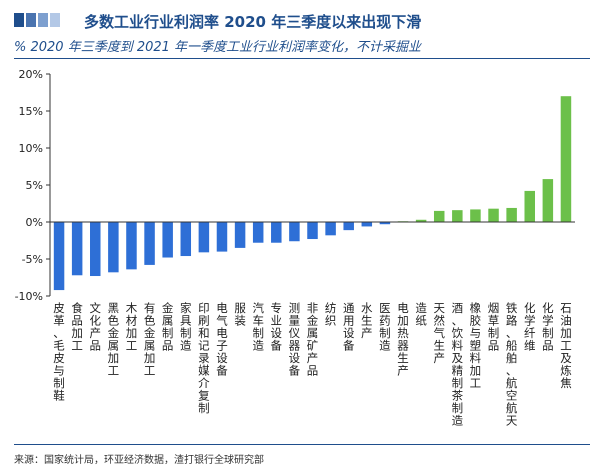 The width and height of the screenshot is (600, 475). What do you see at coordinates (150, 339) in the screenshot?
I see `category-label: 有色金属加工` at bounding box center [150, 339].